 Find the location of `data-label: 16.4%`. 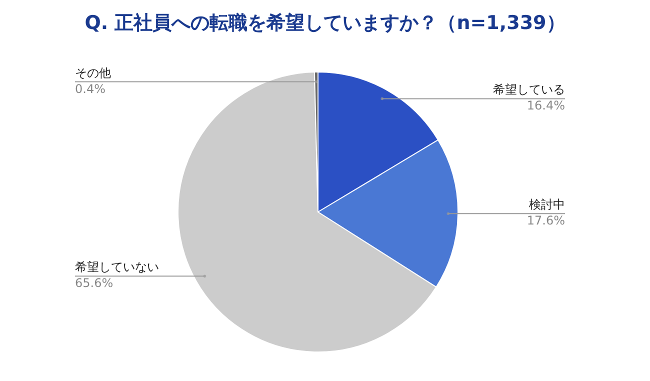

data-label: 16.4% is located at coordinates (545, 105).